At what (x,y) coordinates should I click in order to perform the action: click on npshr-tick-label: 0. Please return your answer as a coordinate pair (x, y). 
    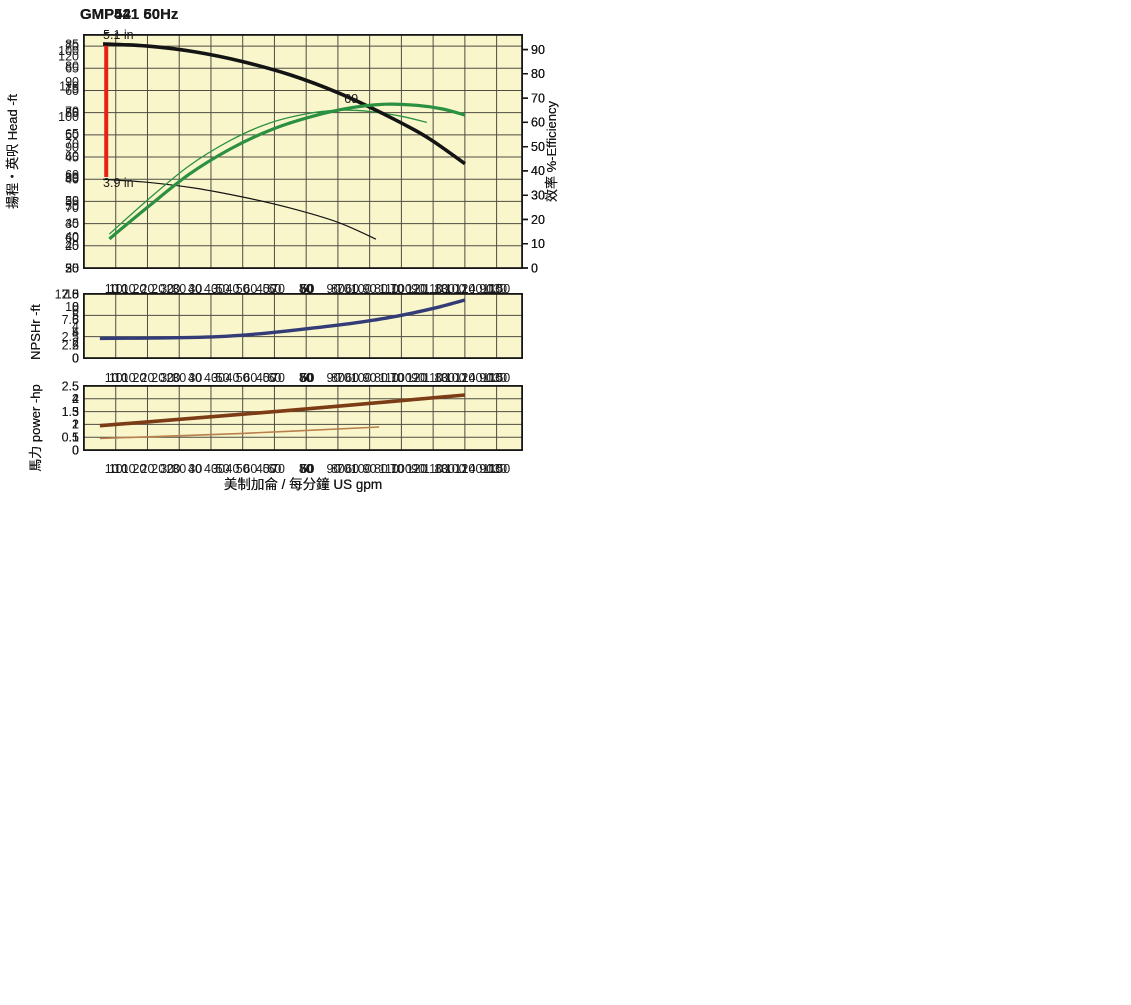
    Looking at the image, I should click on (75, 358).